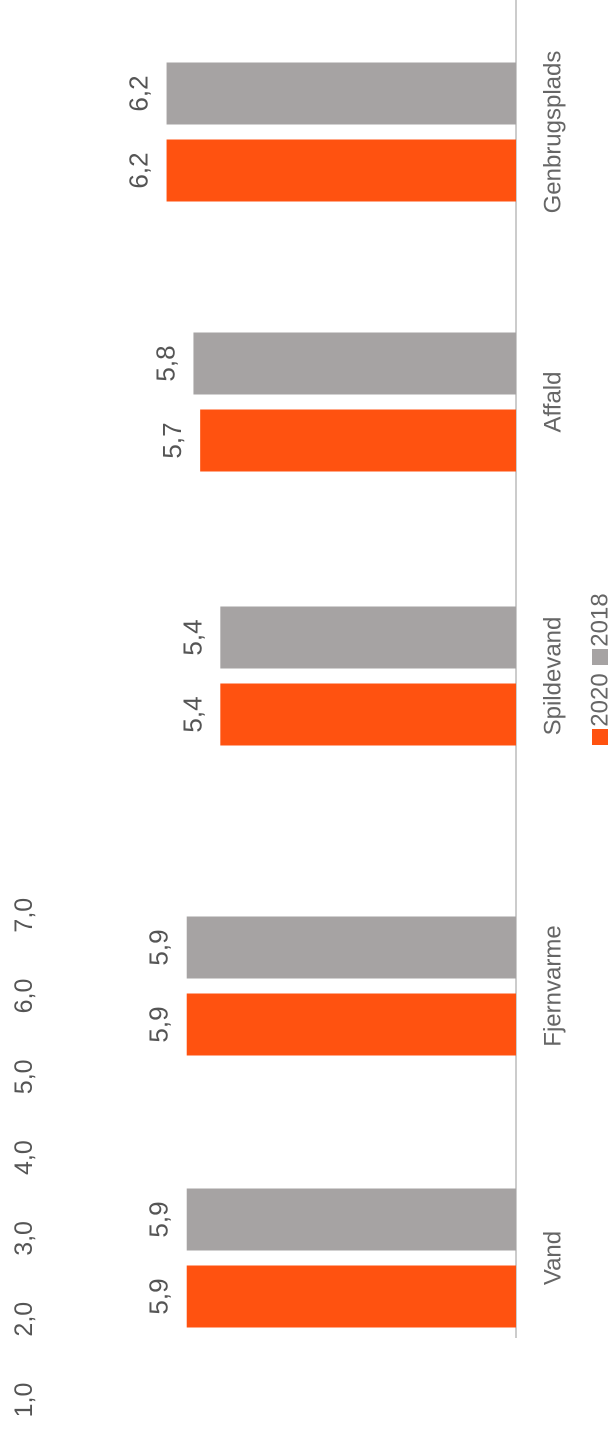  What do you see at coordinates (600, 669) in the screenshot?
I see `legend: 2020 2018` at bounding box center [600, 669].